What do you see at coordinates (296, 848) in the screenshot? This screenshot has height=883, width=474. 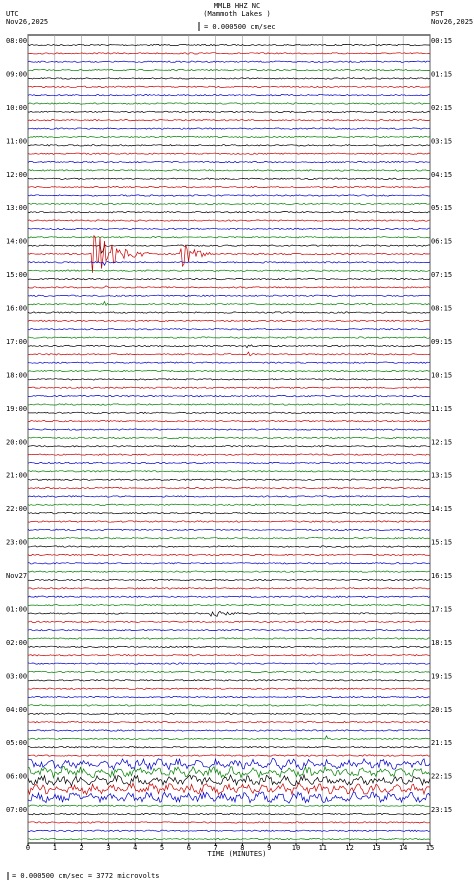 I see `x-tick-label: 10` at bounding box center [296, 848].